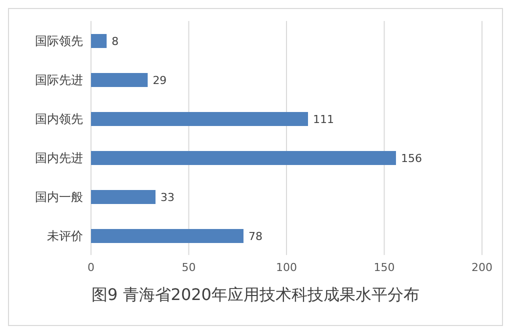 This screenshot has width=507, height=330. I want to click on y-tick-label: 国内领先, so click(59, 119).